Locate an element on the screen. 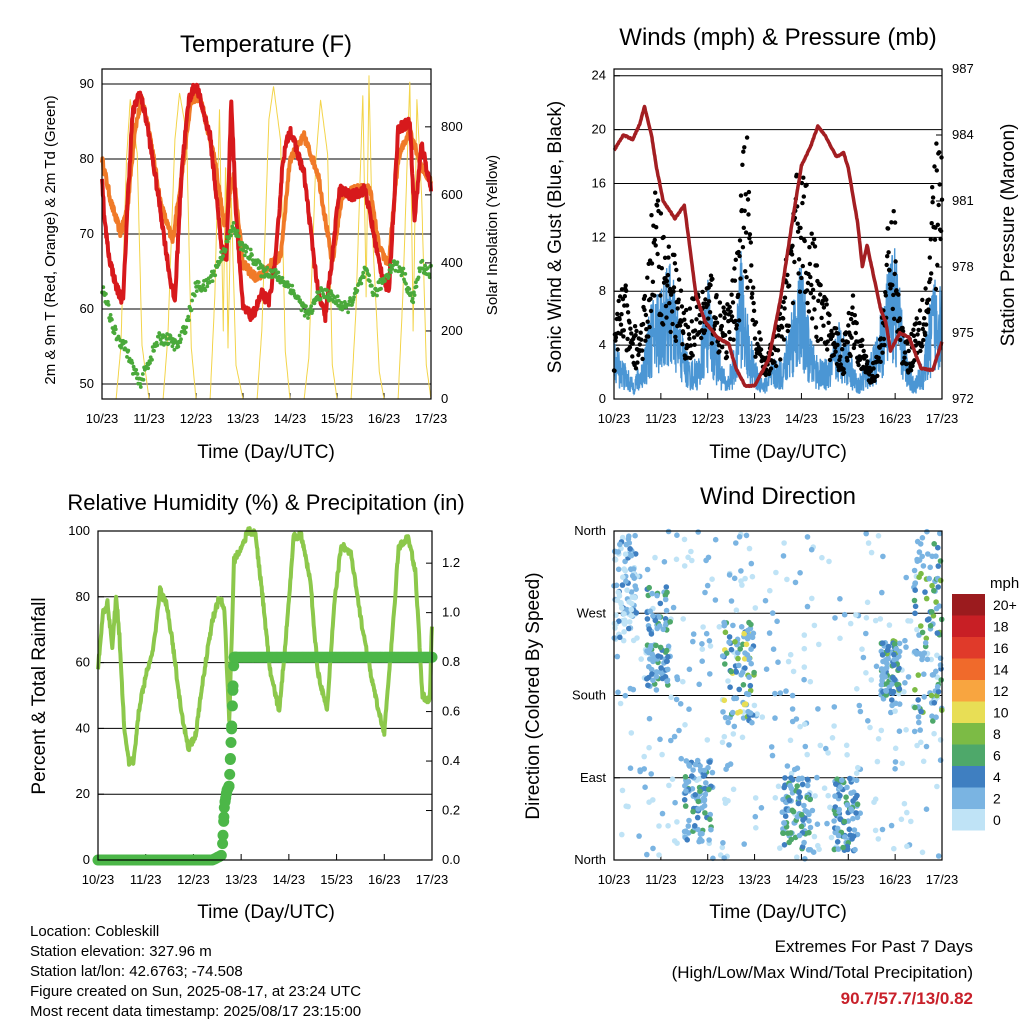 The height and width of the screenshot is (1024, 1024). x-tick-label: 13/23 is located at coordinates (754, 879).